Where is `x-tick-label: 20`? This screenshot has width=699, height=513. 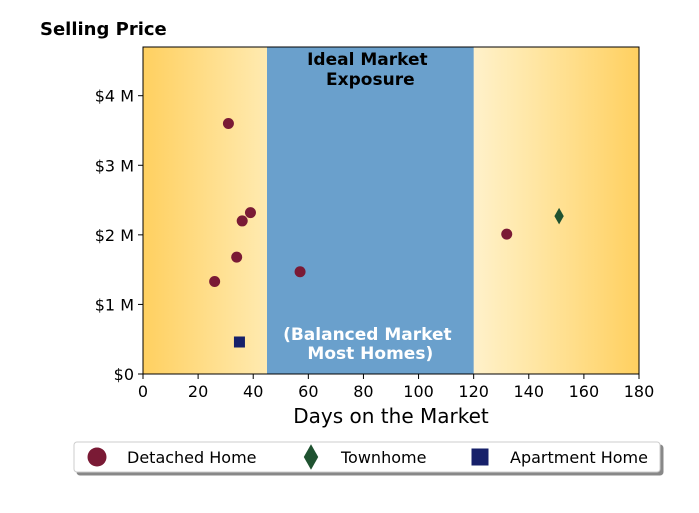
x-tick-label: 20 is located at coordinates (198, 391).